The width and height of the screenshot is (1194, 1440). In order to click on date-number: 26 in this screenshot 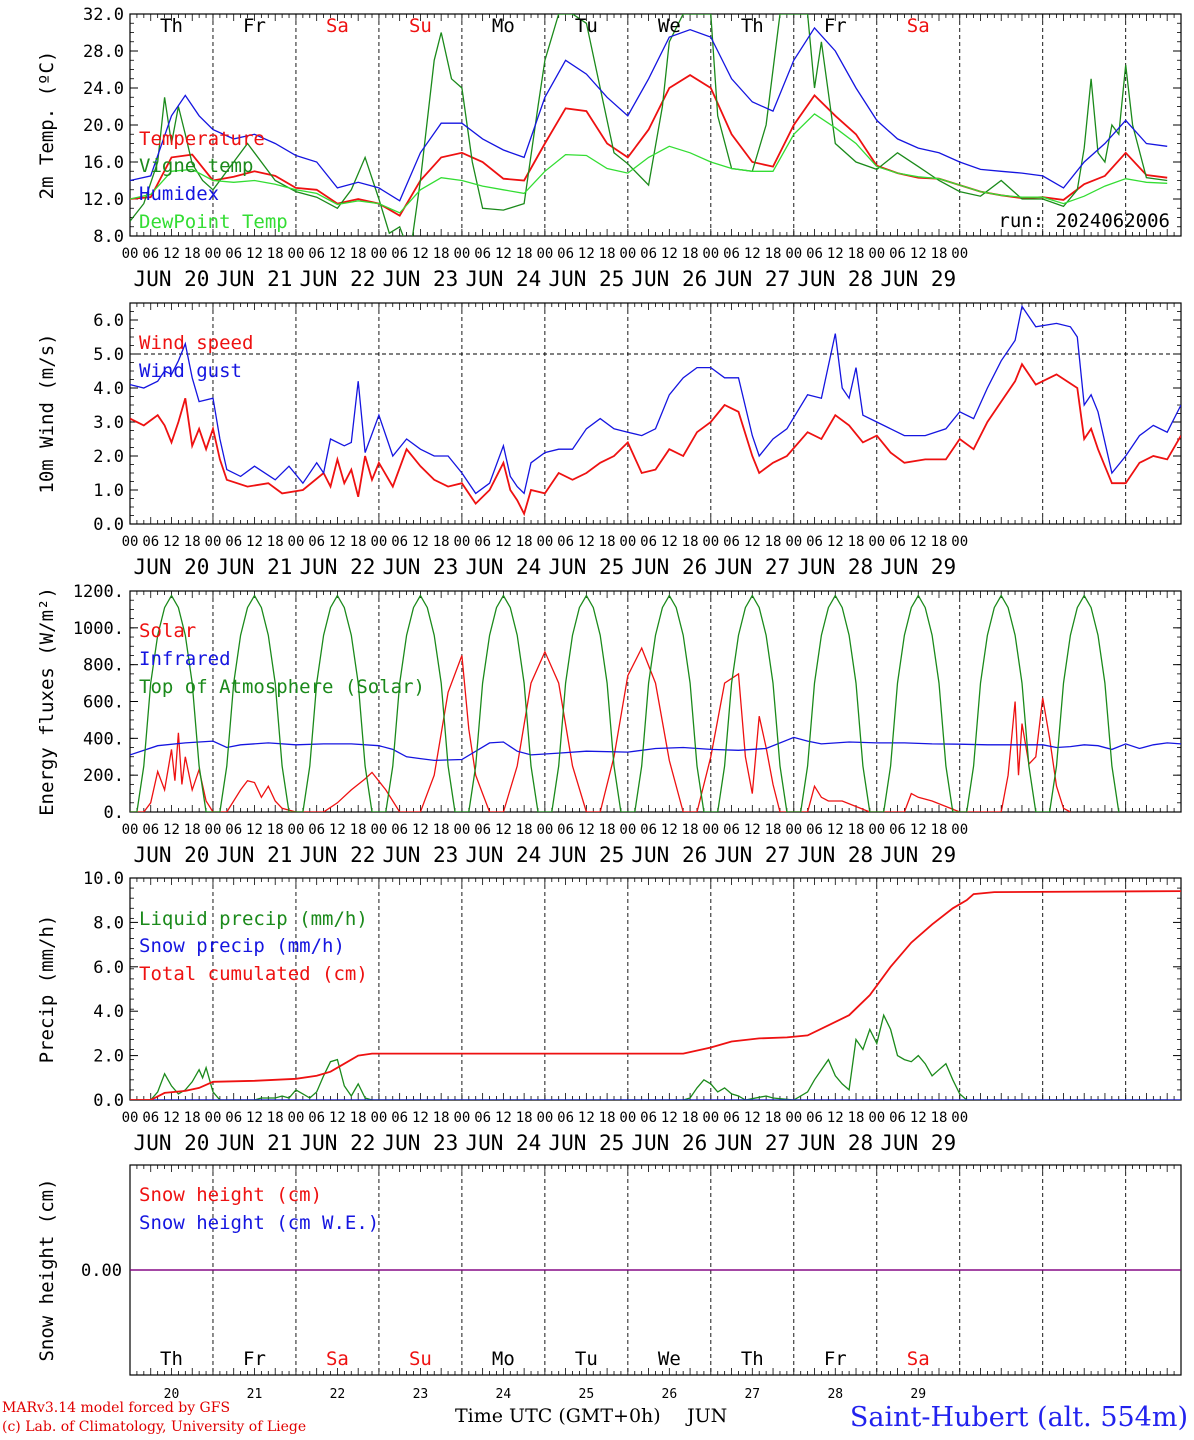, I will do `click(670, 1394)`.